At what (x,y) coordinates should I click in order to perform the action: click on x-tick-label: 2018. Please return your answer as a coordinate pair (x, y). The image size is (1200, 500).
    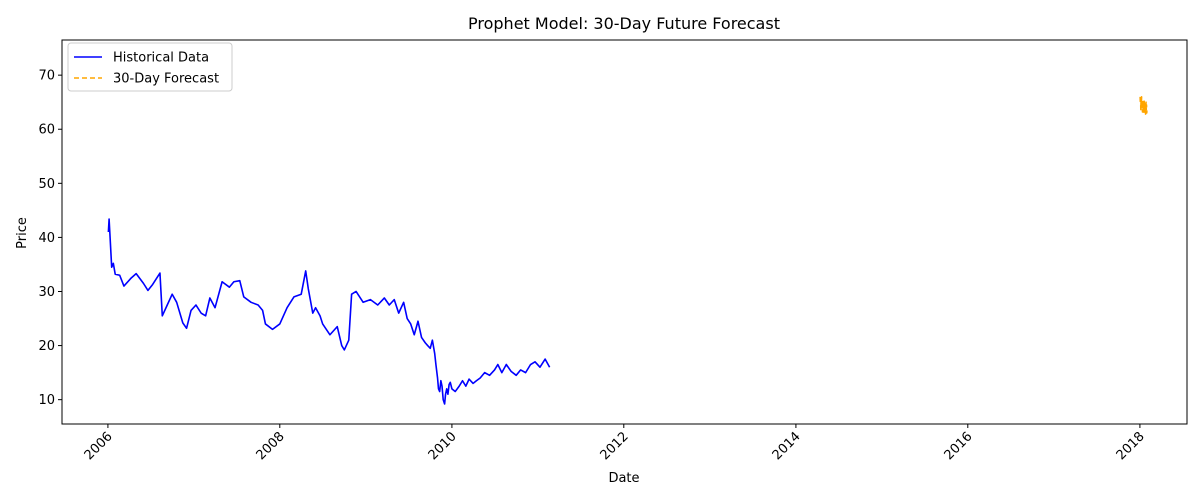
    Looking at the image, I should click on (1131, 446).